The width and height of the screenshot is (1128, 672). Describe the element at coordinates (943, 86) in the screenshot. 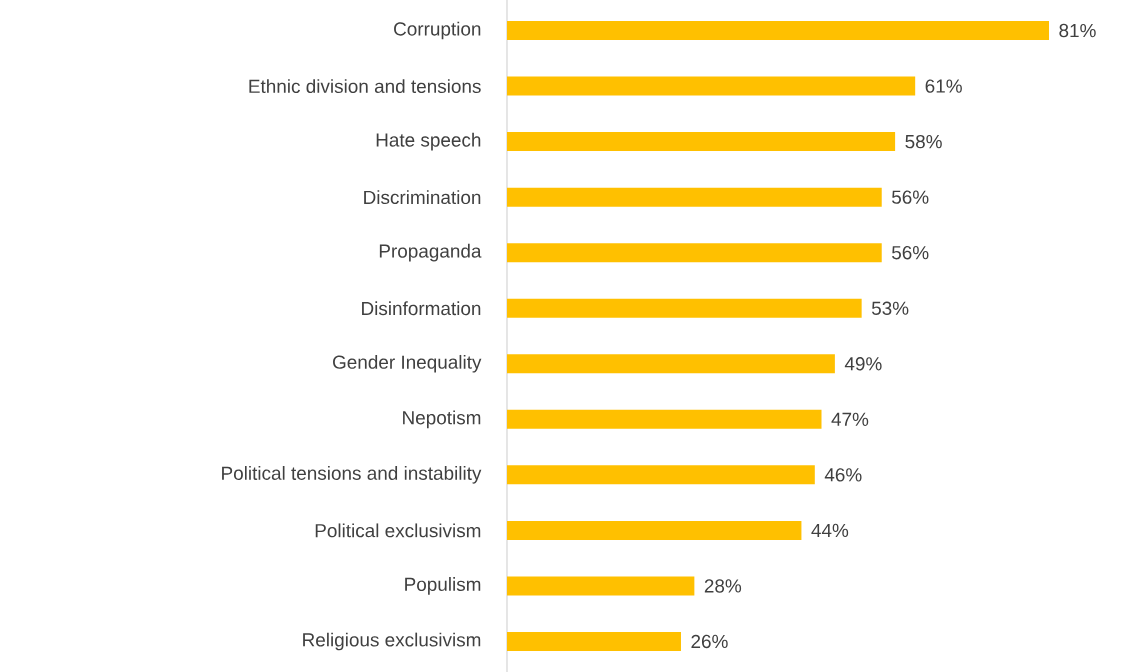

I see `data-label: 61%` at that location.